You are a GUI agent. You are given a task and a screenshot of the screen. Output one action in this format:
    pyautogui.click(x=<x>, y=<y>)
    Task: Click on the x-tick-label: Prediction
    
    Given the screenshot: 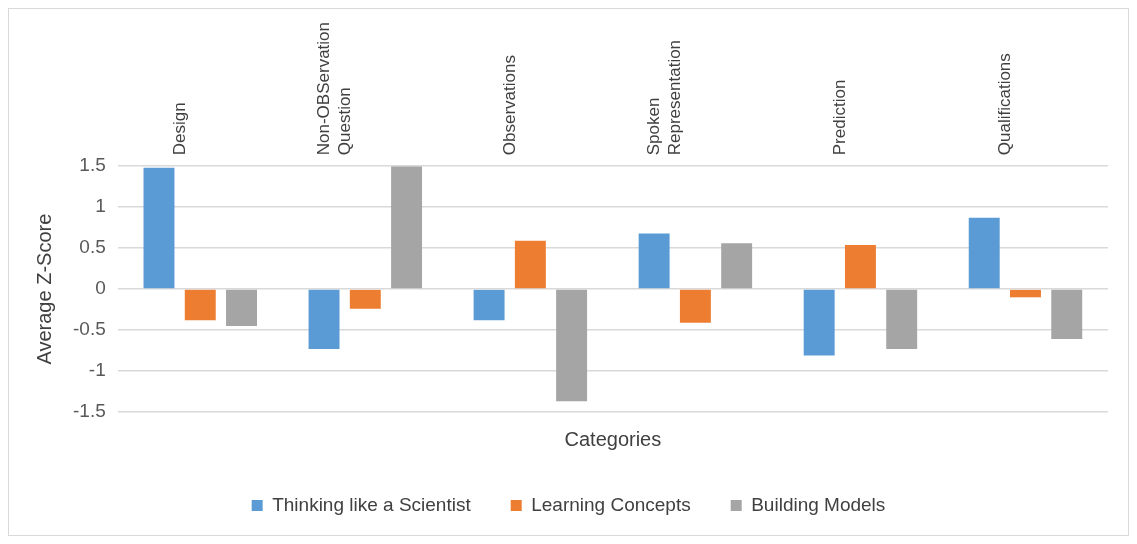 What is the action you would take?
    pyautogui.click(x=839, y=117)
    